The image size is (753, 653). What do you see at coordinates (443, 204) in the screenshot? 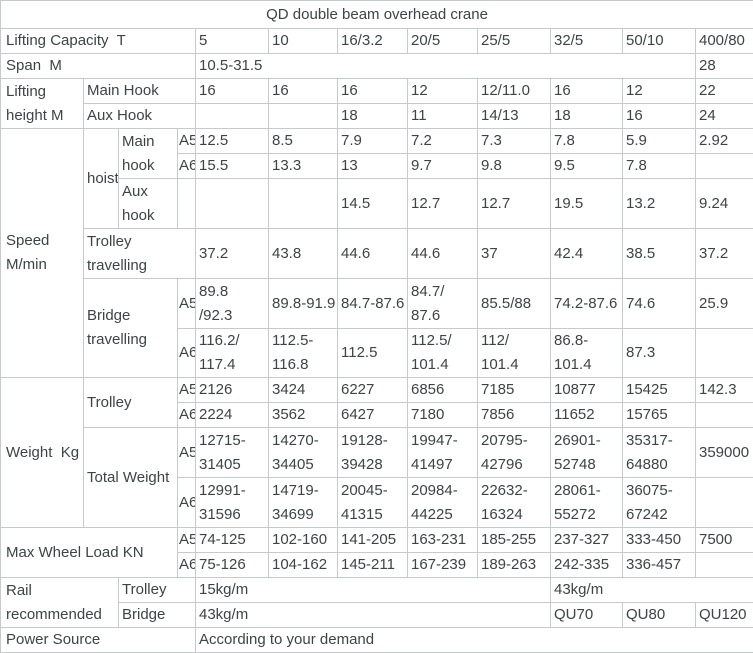
I see `value-cell: 12.7` at bounding box center [443, 204].